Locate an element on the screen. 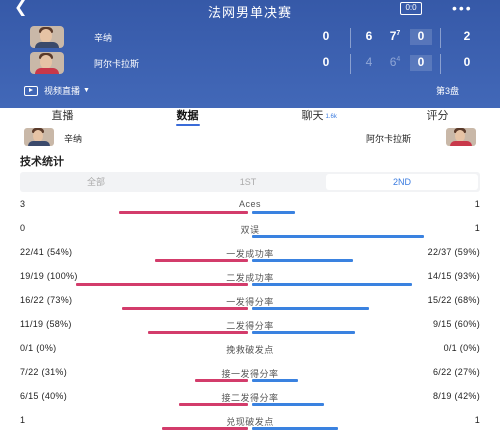 The width and height of the screenshot is (500, 440). sets-won: 2 is located at coordinates (467, 36).